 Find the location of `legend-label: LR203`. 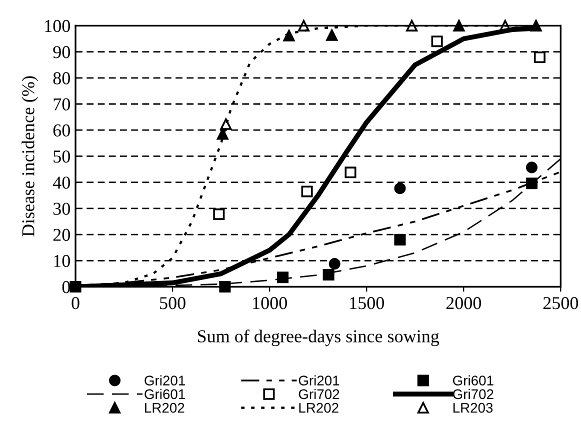

legend-label: LR203 is located at coordinates (473, 407).